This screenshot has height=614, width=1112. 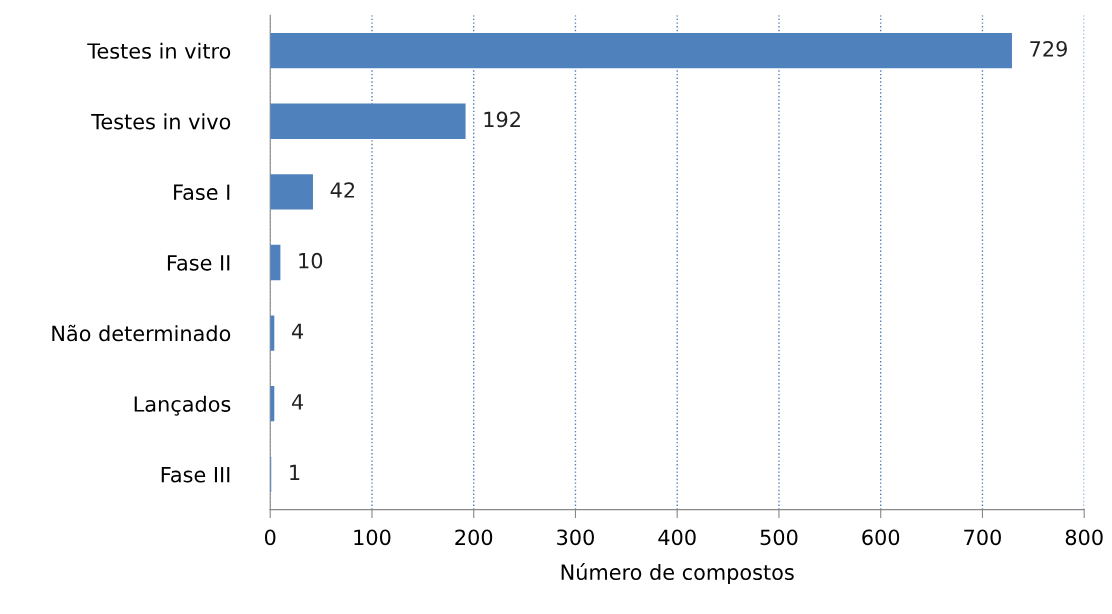 What do you see at coordinates (198, 263) in the screenshot?
I see `y-tick-label: Fase II` at bounding box center [198, 263].